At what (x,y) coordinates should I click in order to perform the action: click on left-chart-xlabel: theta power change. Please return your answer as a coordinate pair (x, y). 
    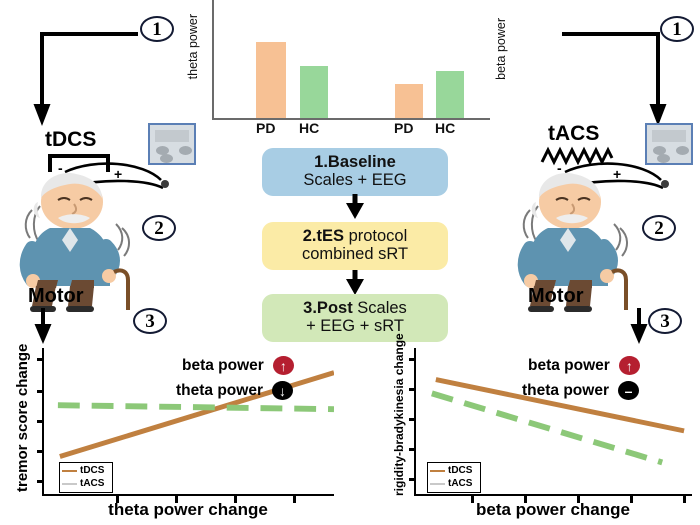
    Looking at the image, I should click on (188, 509).